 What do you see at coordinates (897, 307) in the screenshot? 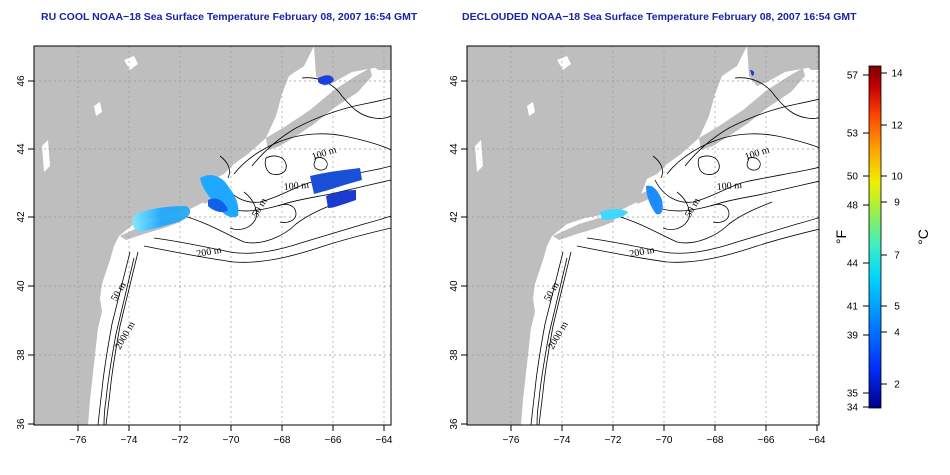
I see `celsius-tick: 5` at bounding box center [897, 307].